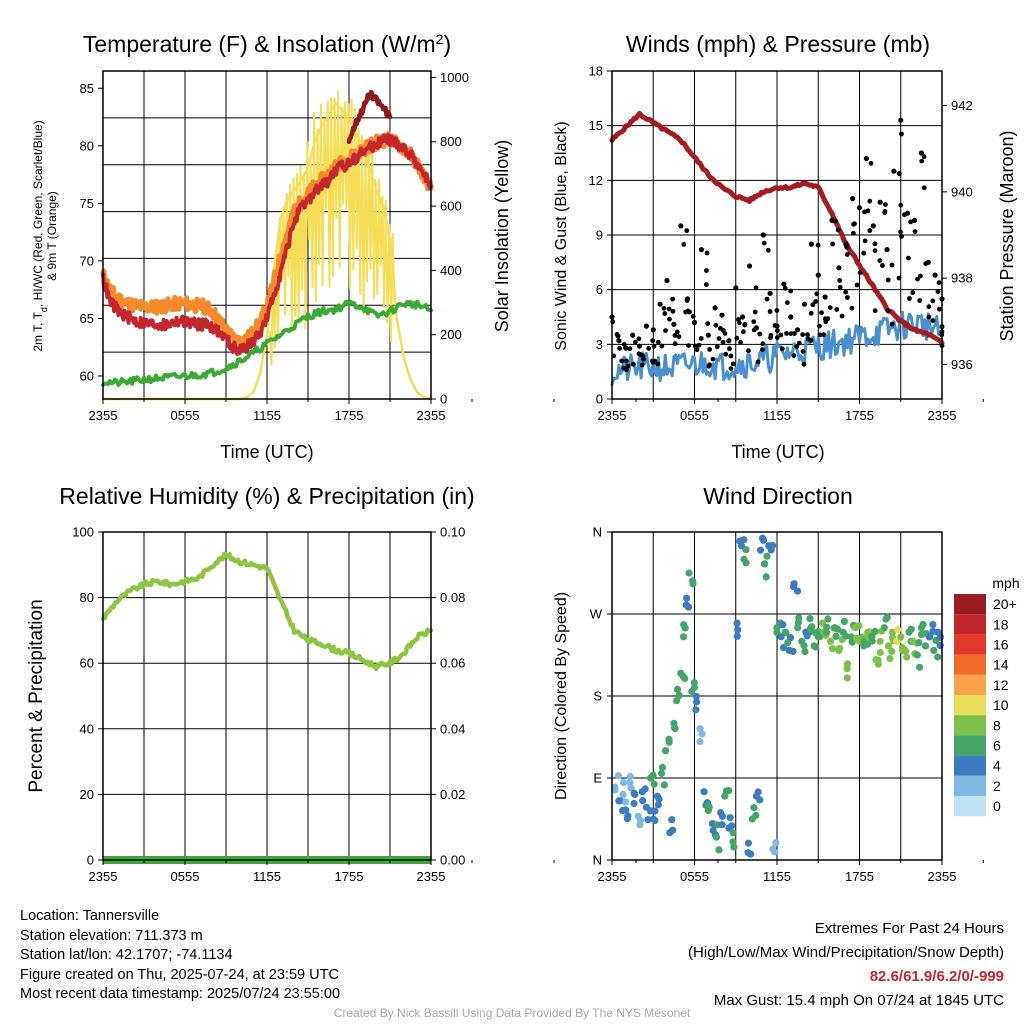 The width and height of the screenshot is (1024, 1024). Describe the element at coordinates (599, 344) in the screenshot. I see `y-tick-label: 3` at that location.